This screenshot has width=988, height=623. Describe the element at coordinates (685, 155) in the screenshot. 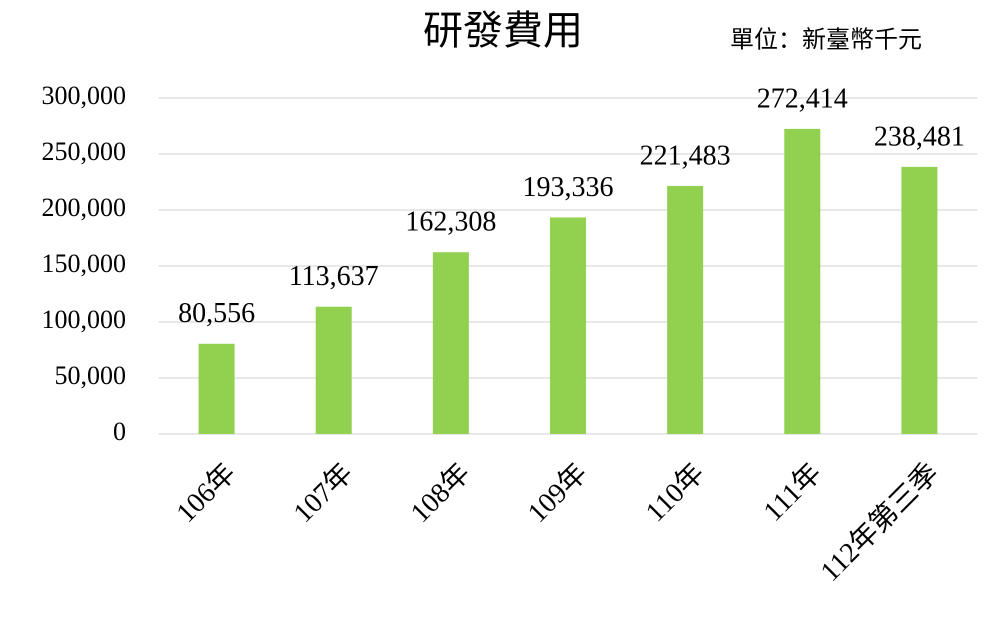

I see `data-label: 221,483` at that location.